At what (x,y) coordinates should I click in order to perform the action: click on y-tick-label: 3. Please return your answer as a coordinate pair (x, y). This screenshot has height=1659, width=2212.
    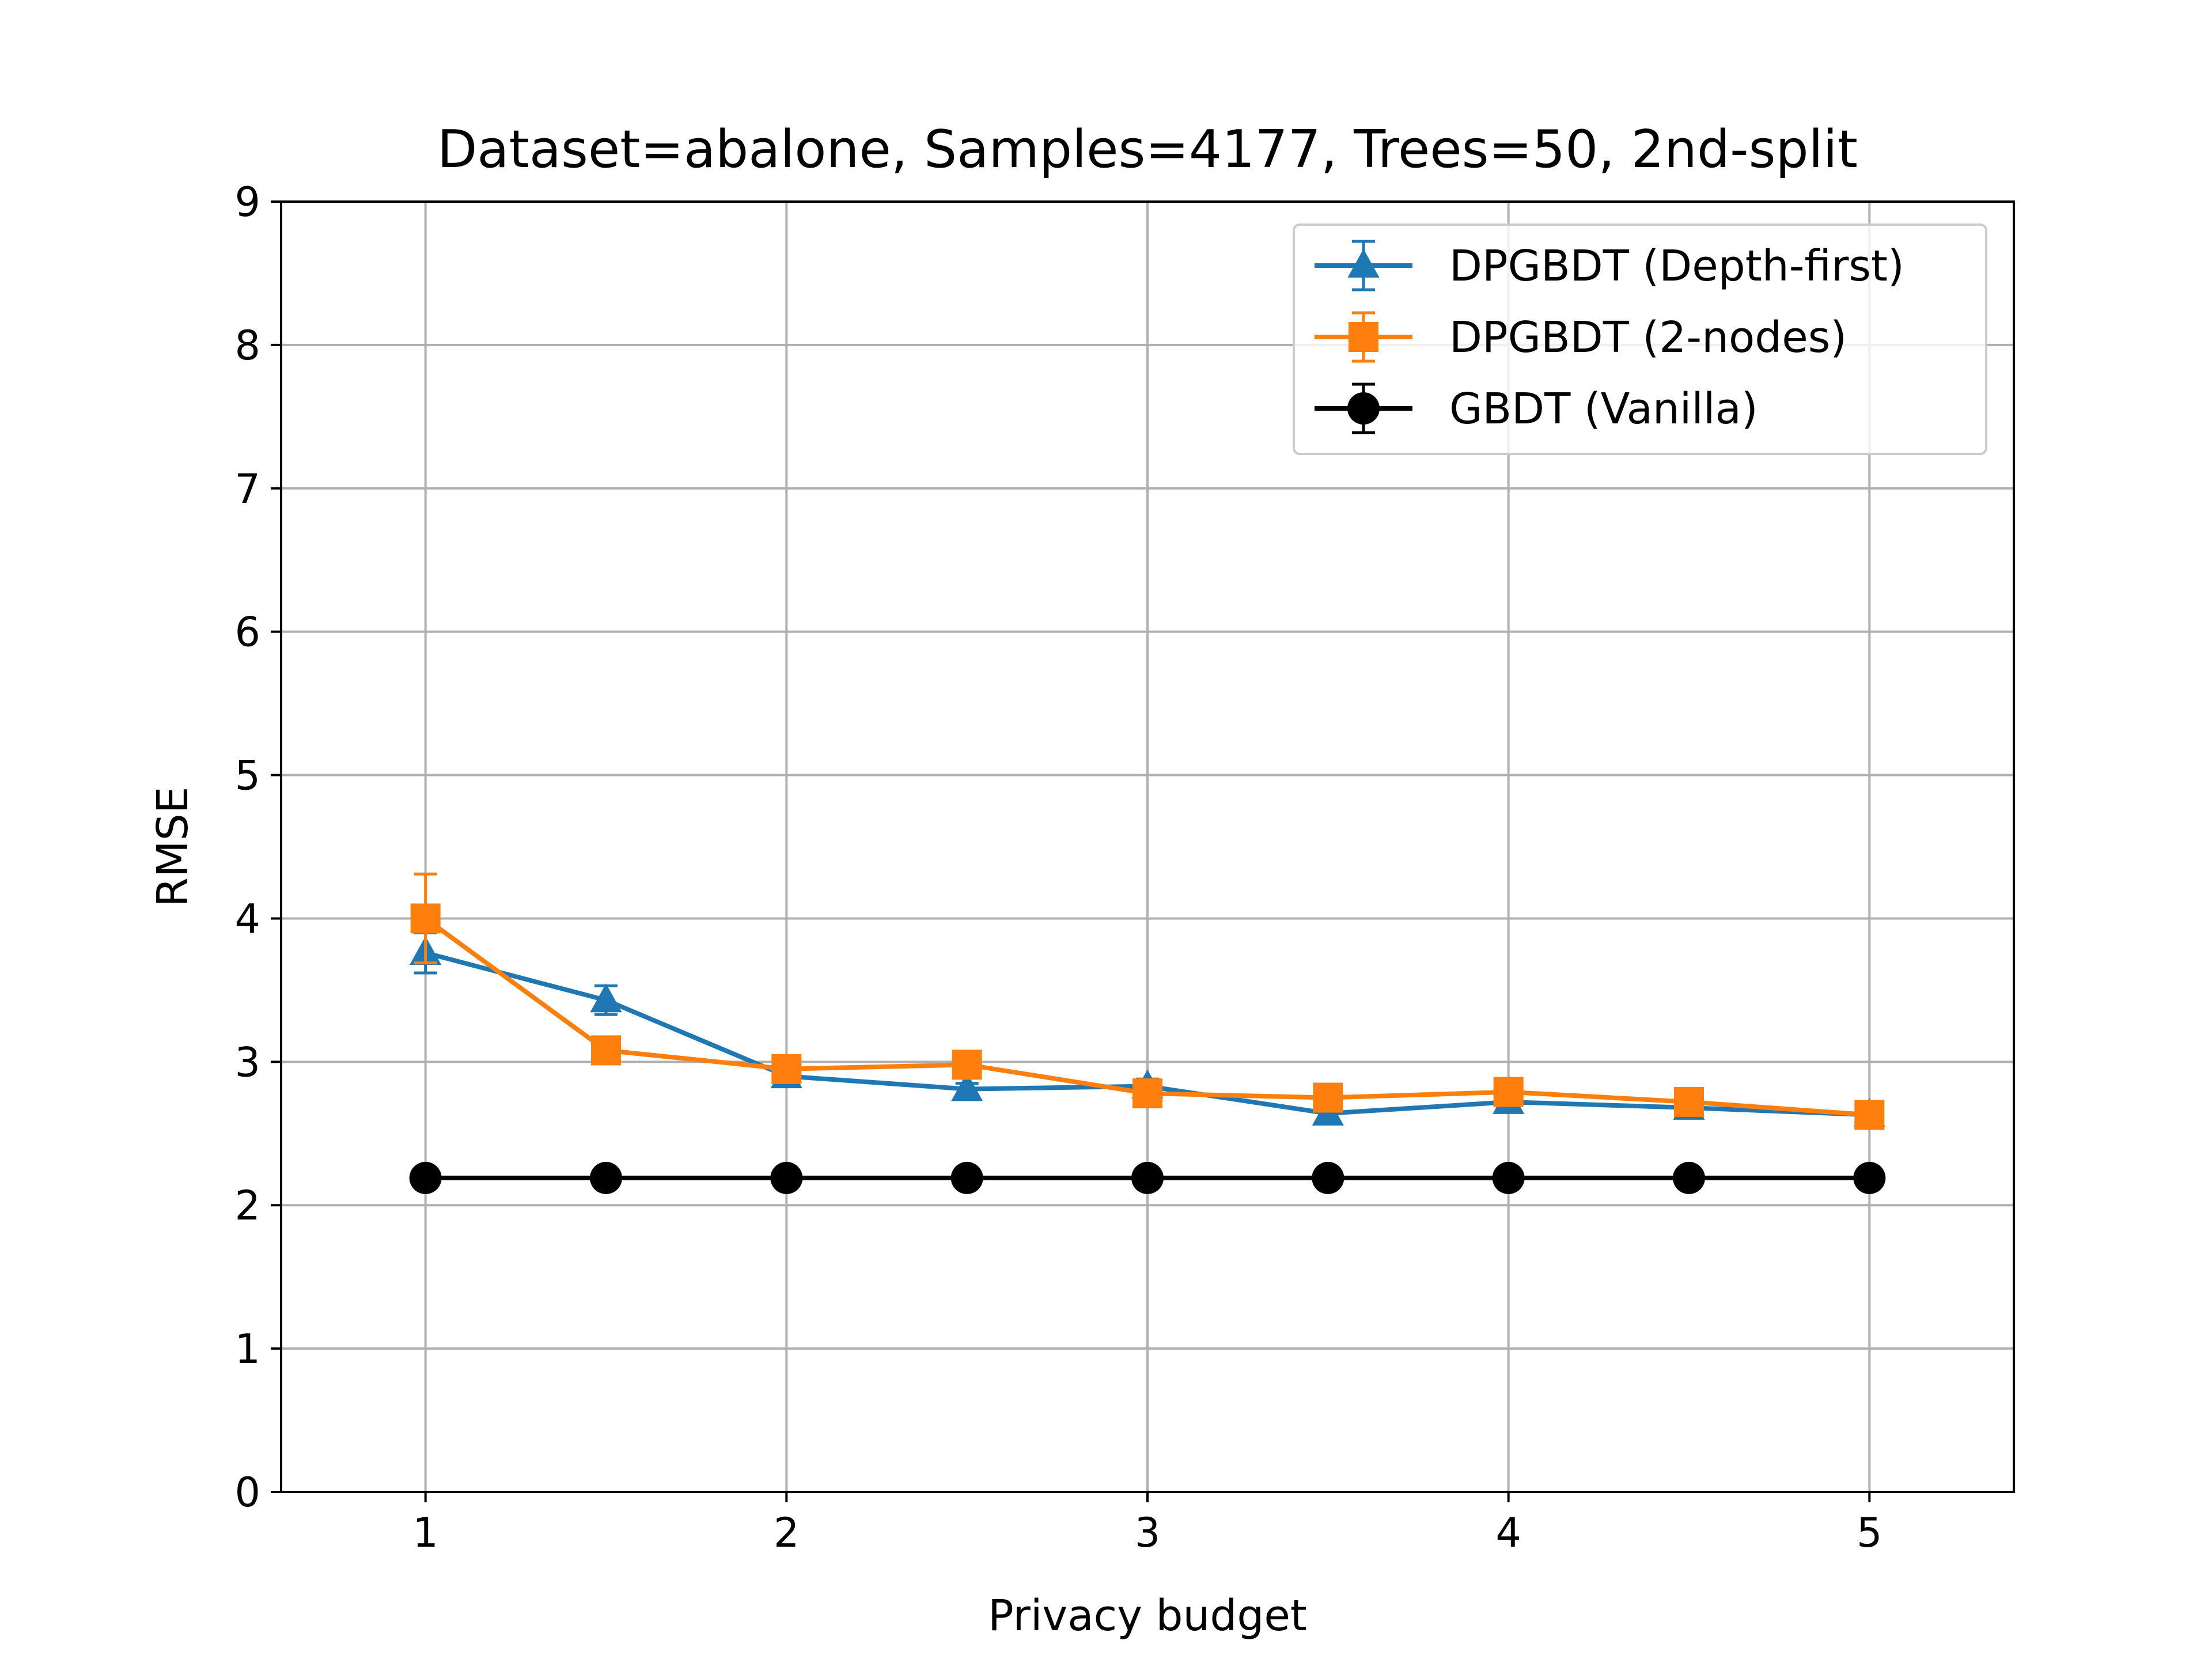
    Looking at the image, I should click on (247, 1062).